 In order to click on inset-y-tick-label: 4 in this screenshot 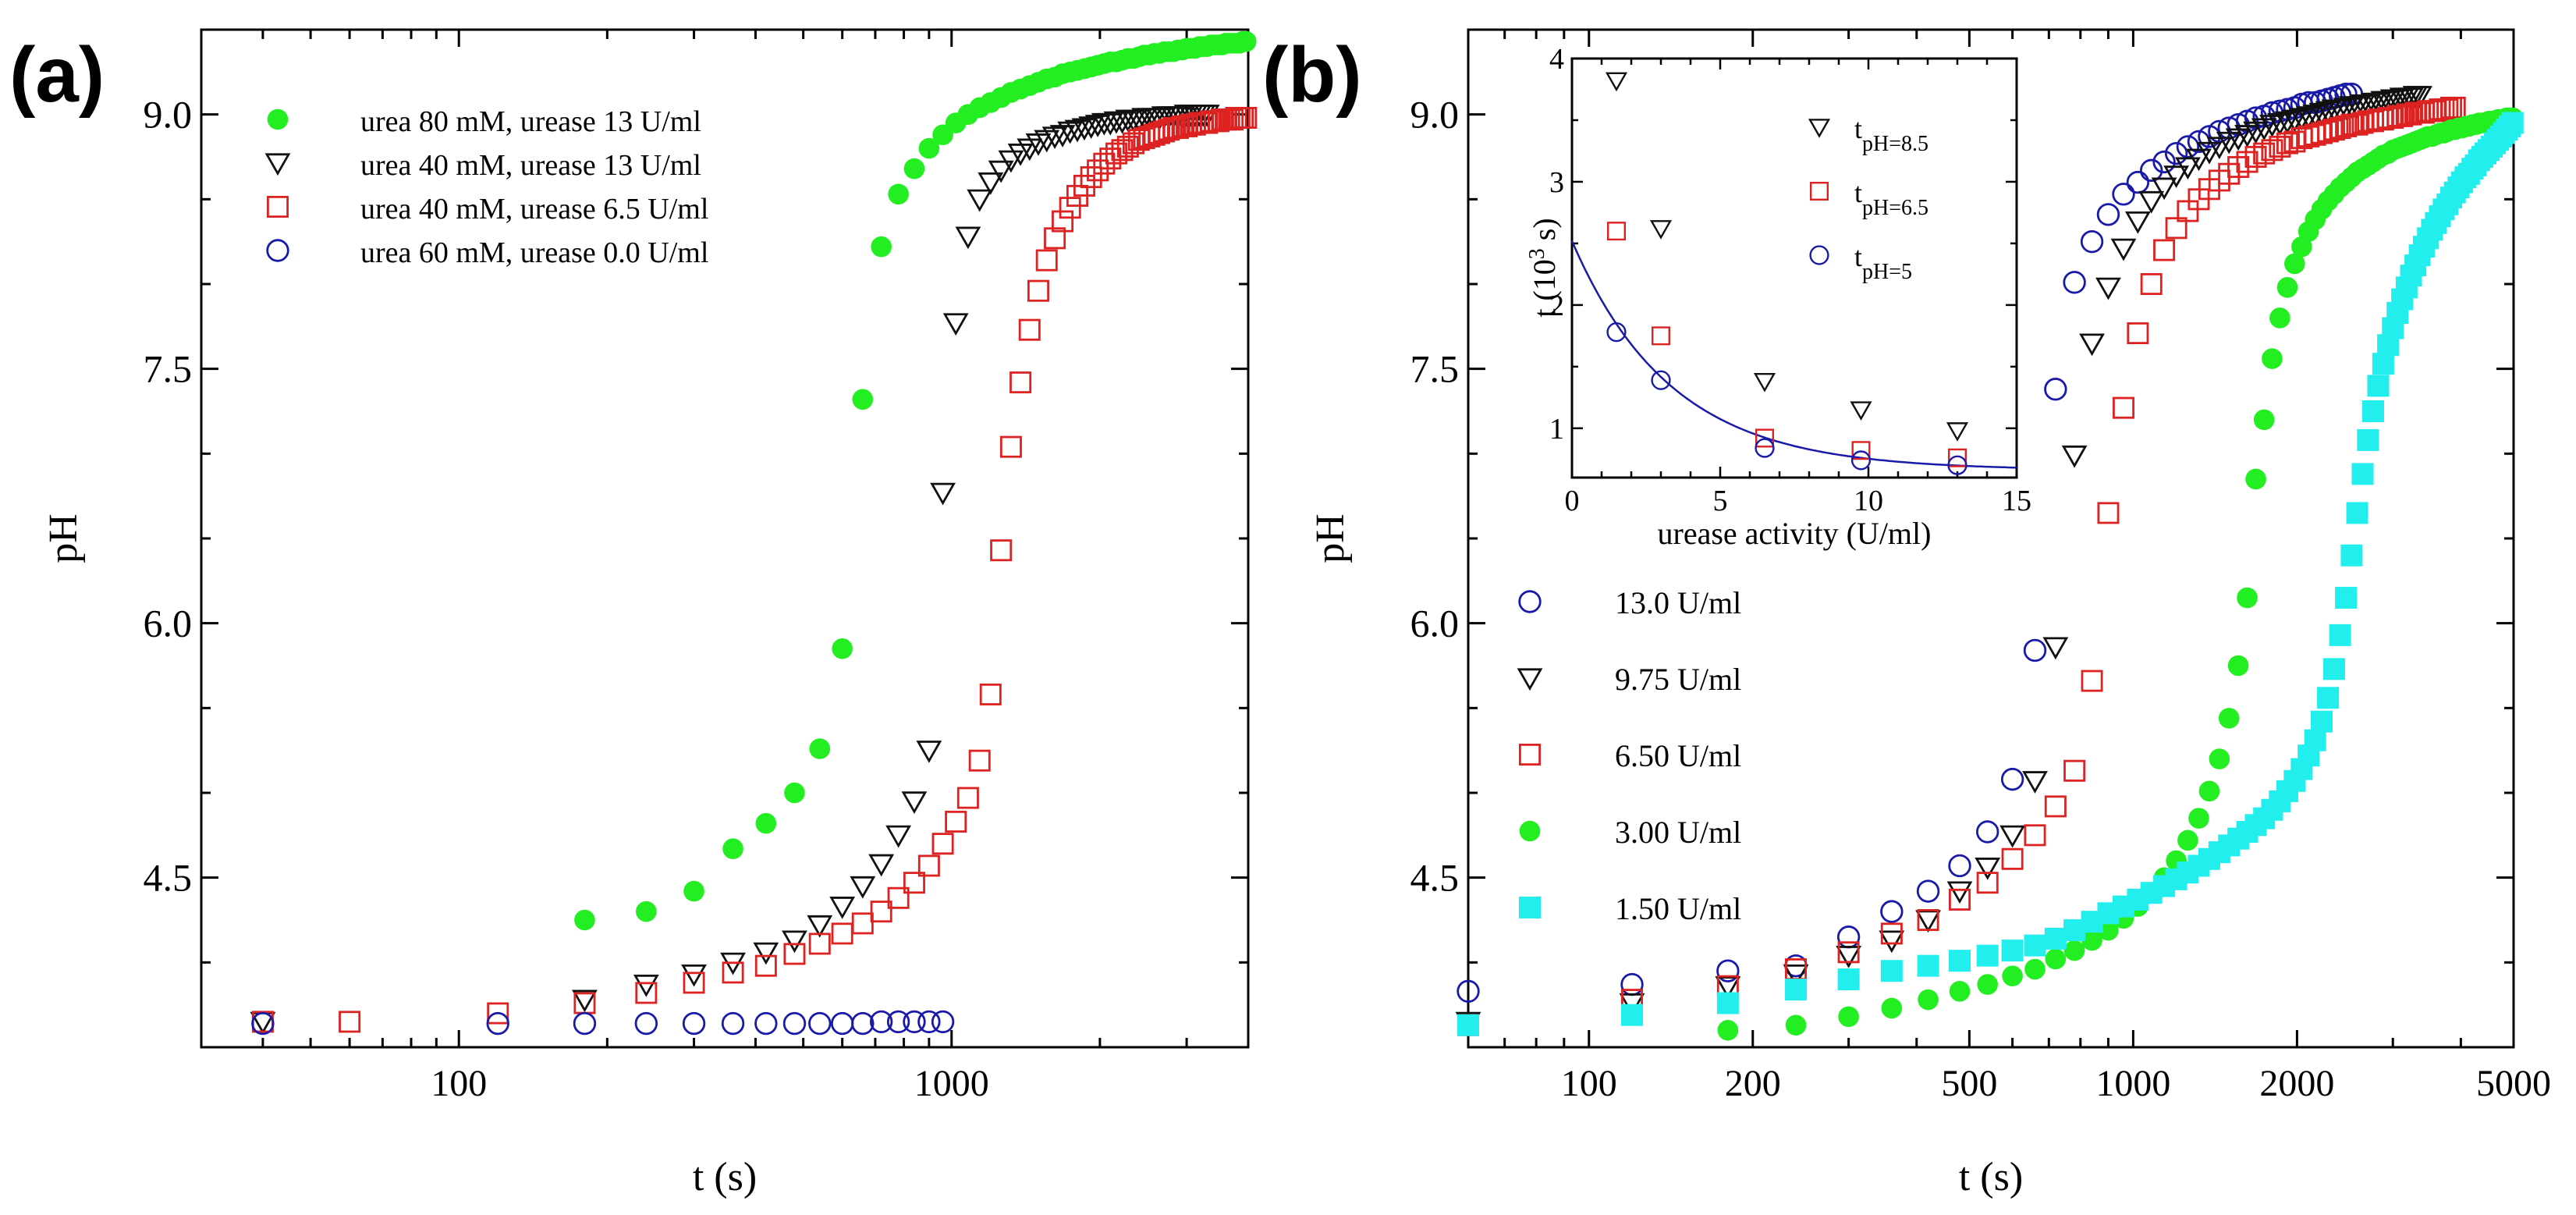, I will do `click(1556, 59)`.